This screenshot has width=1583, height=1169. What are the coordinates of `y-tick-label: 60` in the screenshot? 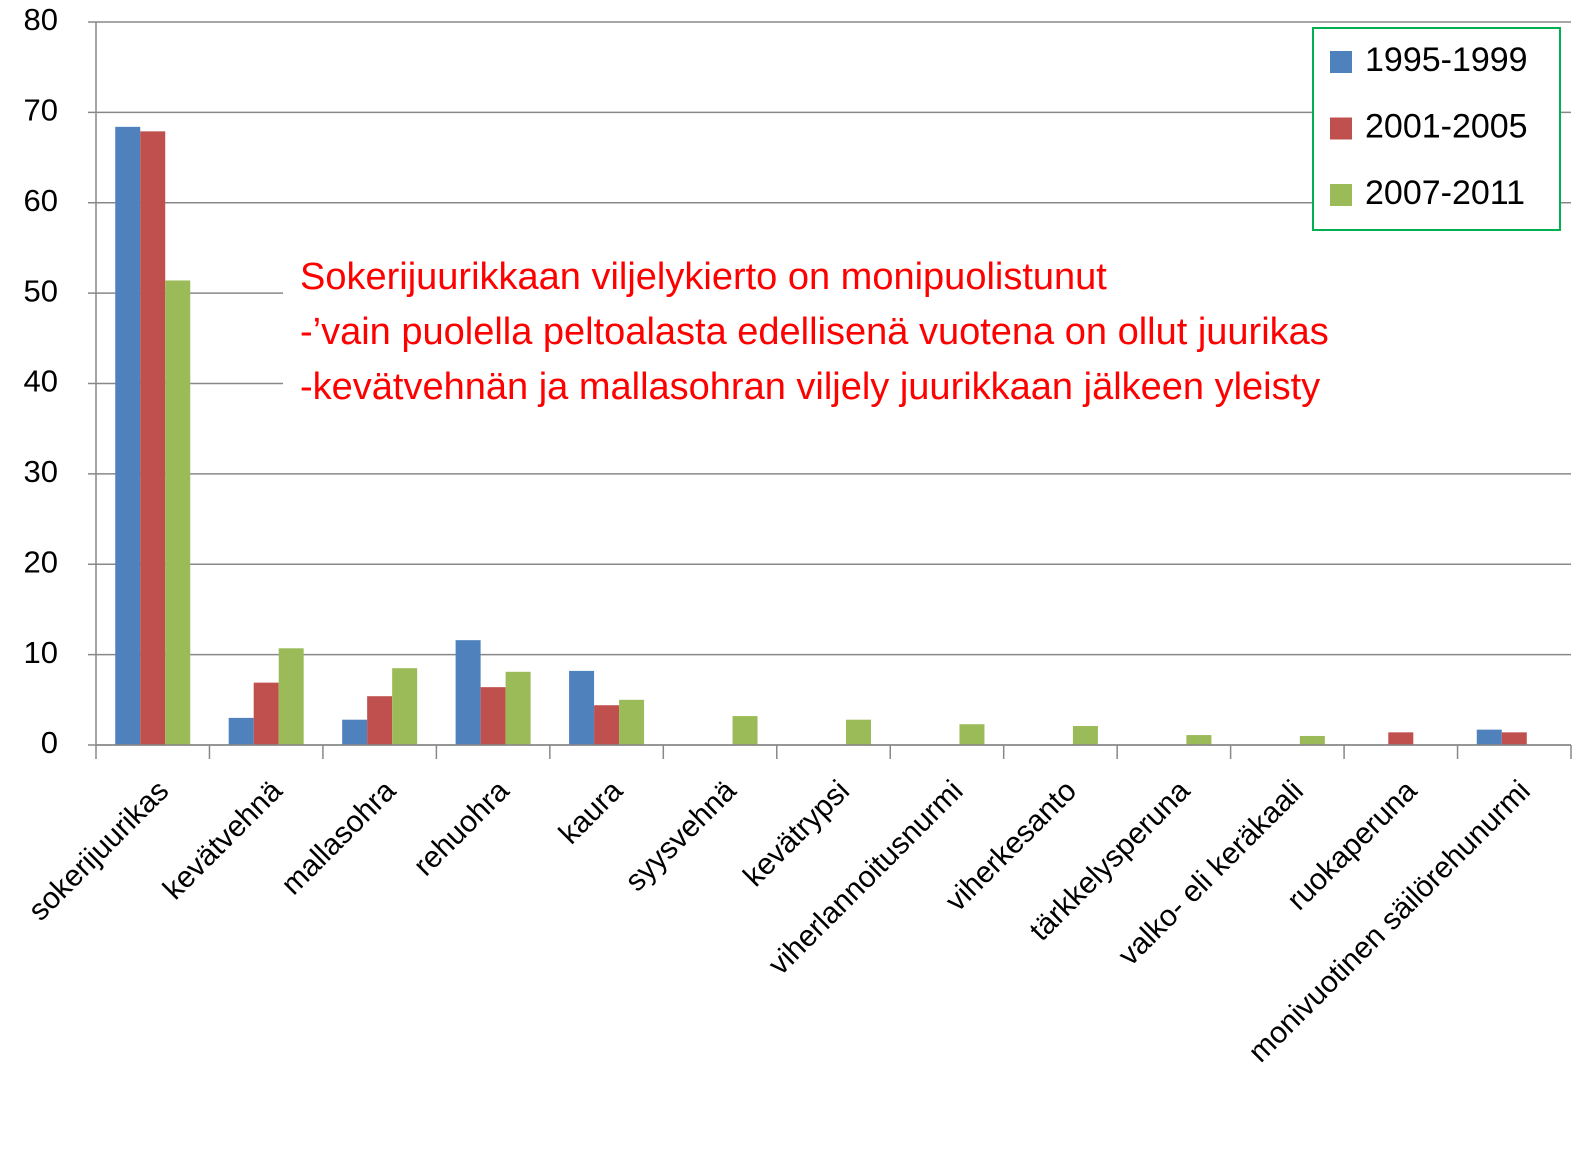 It's located at (41, 200).